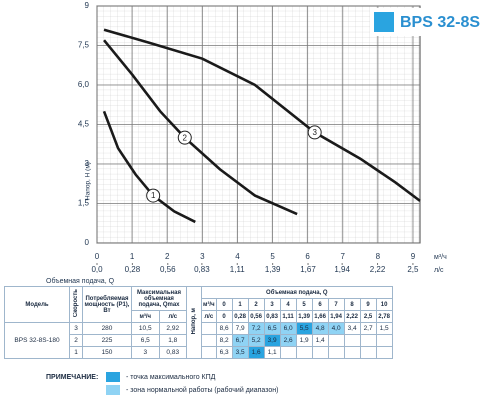 Image resolution: width=500 pixels, height=400 pixels. Describe the element at coordinates (168, 269) in the screenshot. I see `x2-tick-label: 0,56` at that location.